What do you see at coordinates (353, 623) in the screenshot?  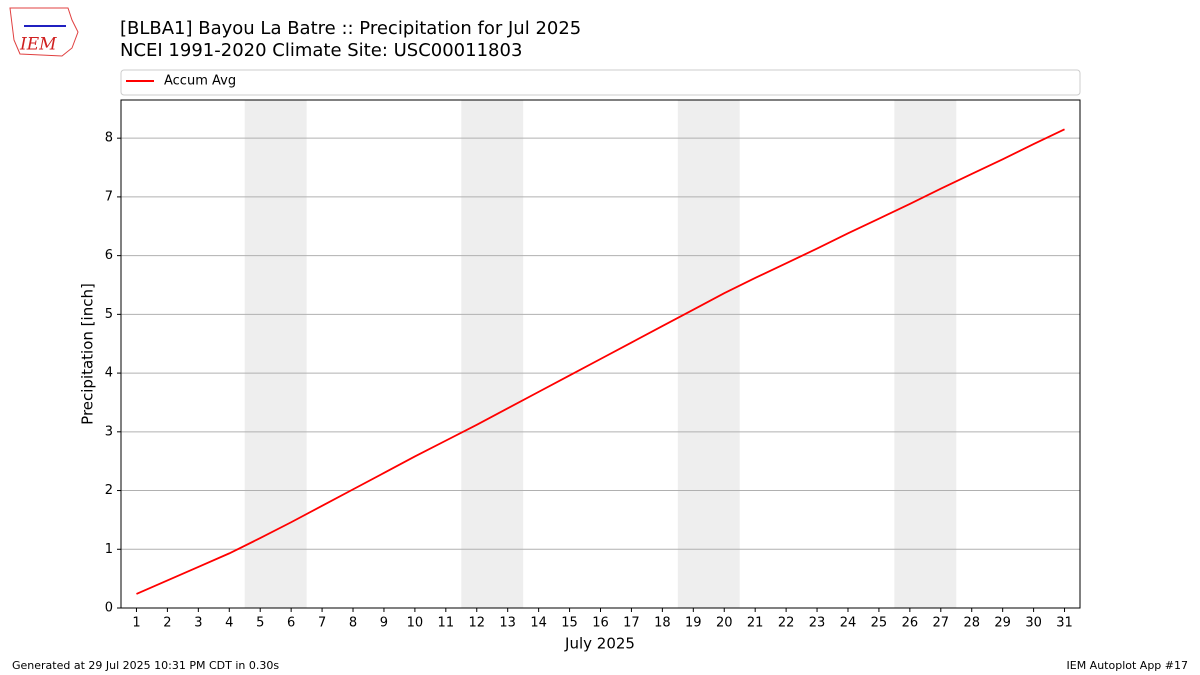 I see `x-tick-label: 8` at bounding box center [353, 623].